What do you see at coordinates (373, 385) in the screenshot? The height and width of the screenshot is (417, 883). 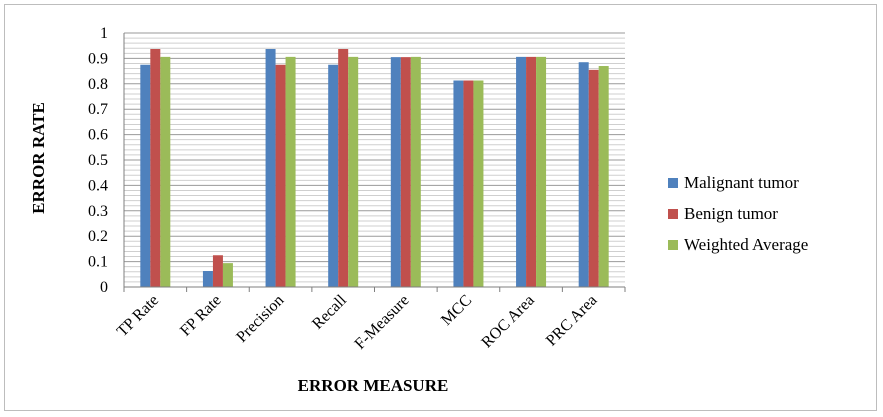 I see `x-axis-title: ERROR MEASURE` at bounding box center [373, 385].